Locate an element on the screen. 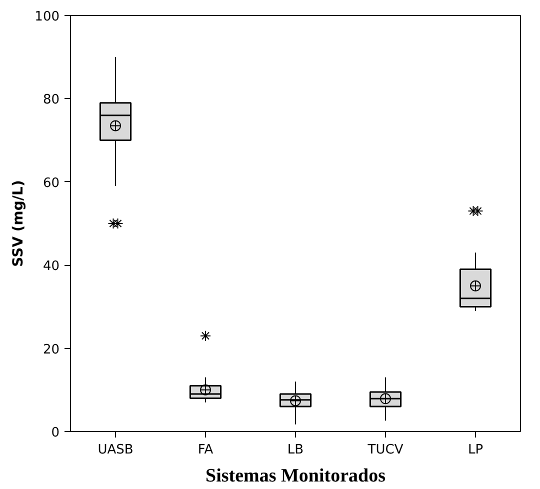 This screenshot has width=540, height=489. y-tick-label: 80 is located at coordinates (51, 100).